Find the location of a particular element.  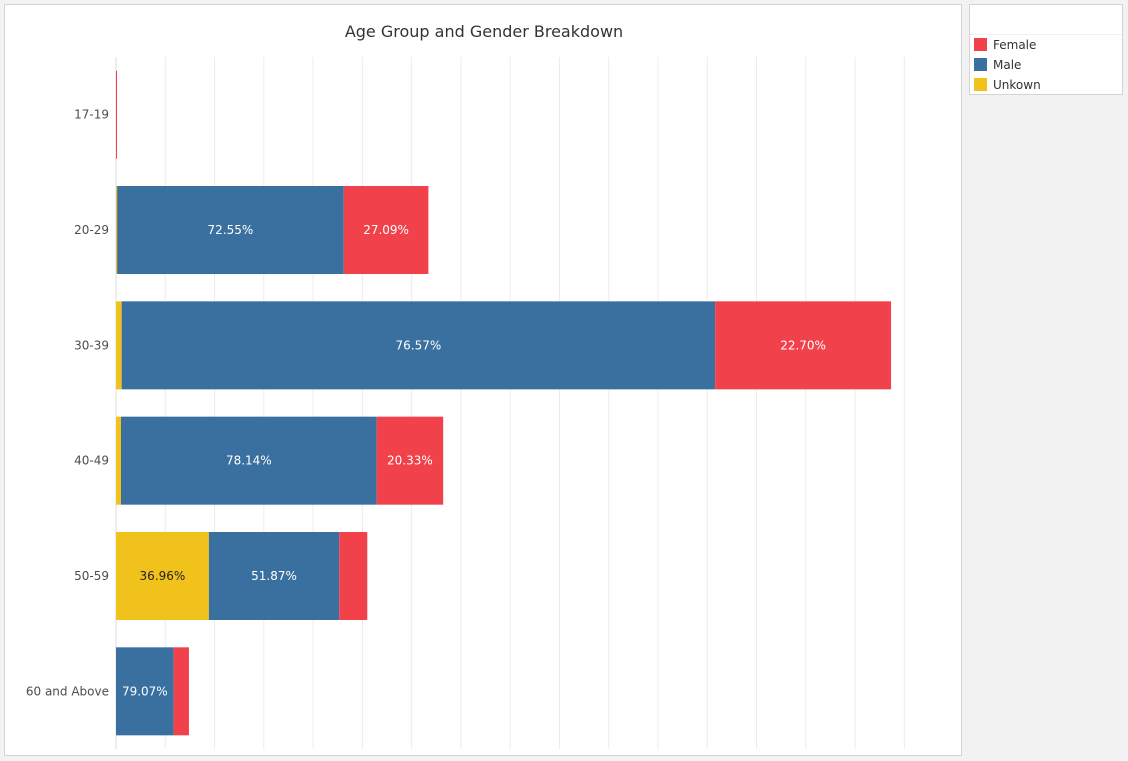

legend-item: Male is located at coordinates (1046, 65).